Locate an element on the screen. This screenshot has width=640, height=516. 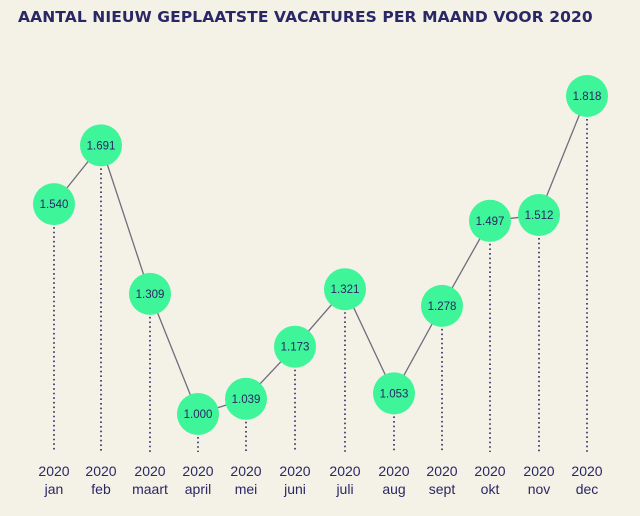
x-month-label-juni: juni is located at coordinates (294, 489).